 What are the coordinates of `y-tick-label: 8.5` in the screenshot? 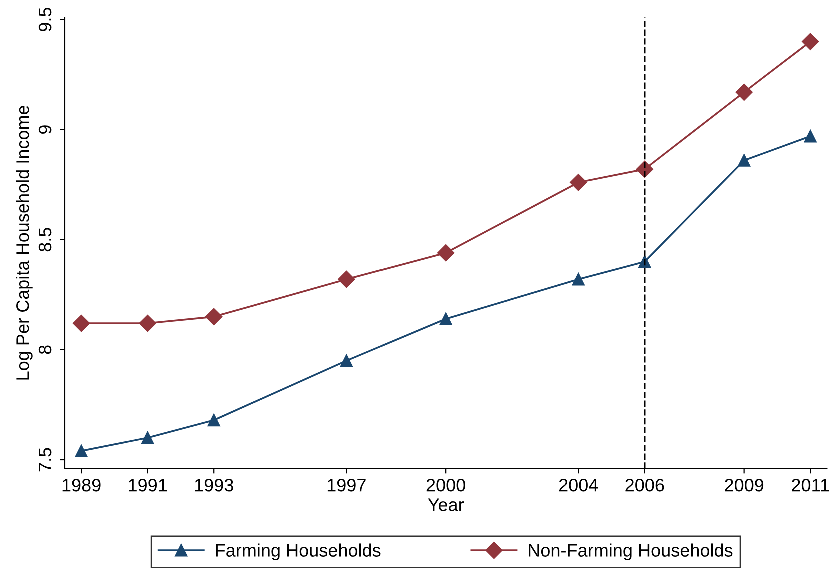 It's located at (45, 240).